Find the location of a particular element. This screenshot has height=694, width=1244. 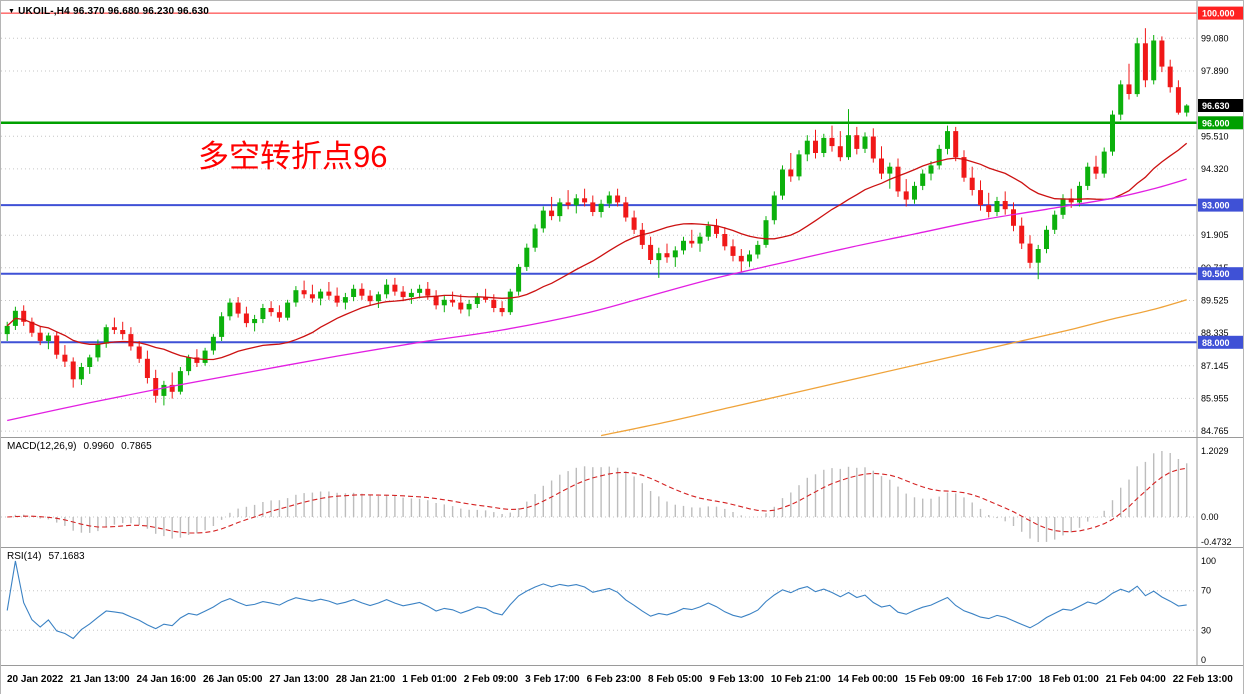

time-axis-label: 9 Feb 13:00 is located at coordinates (736, 679).